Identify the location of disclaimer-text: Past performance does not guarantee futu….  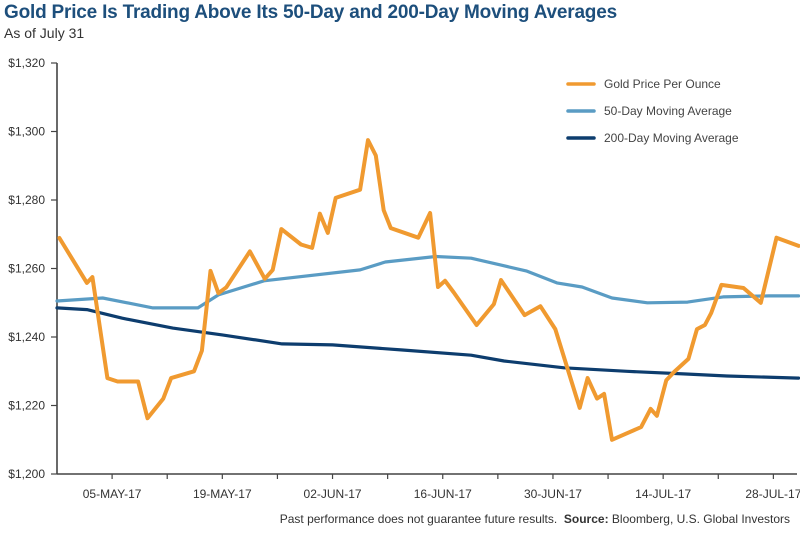
(418, 519).